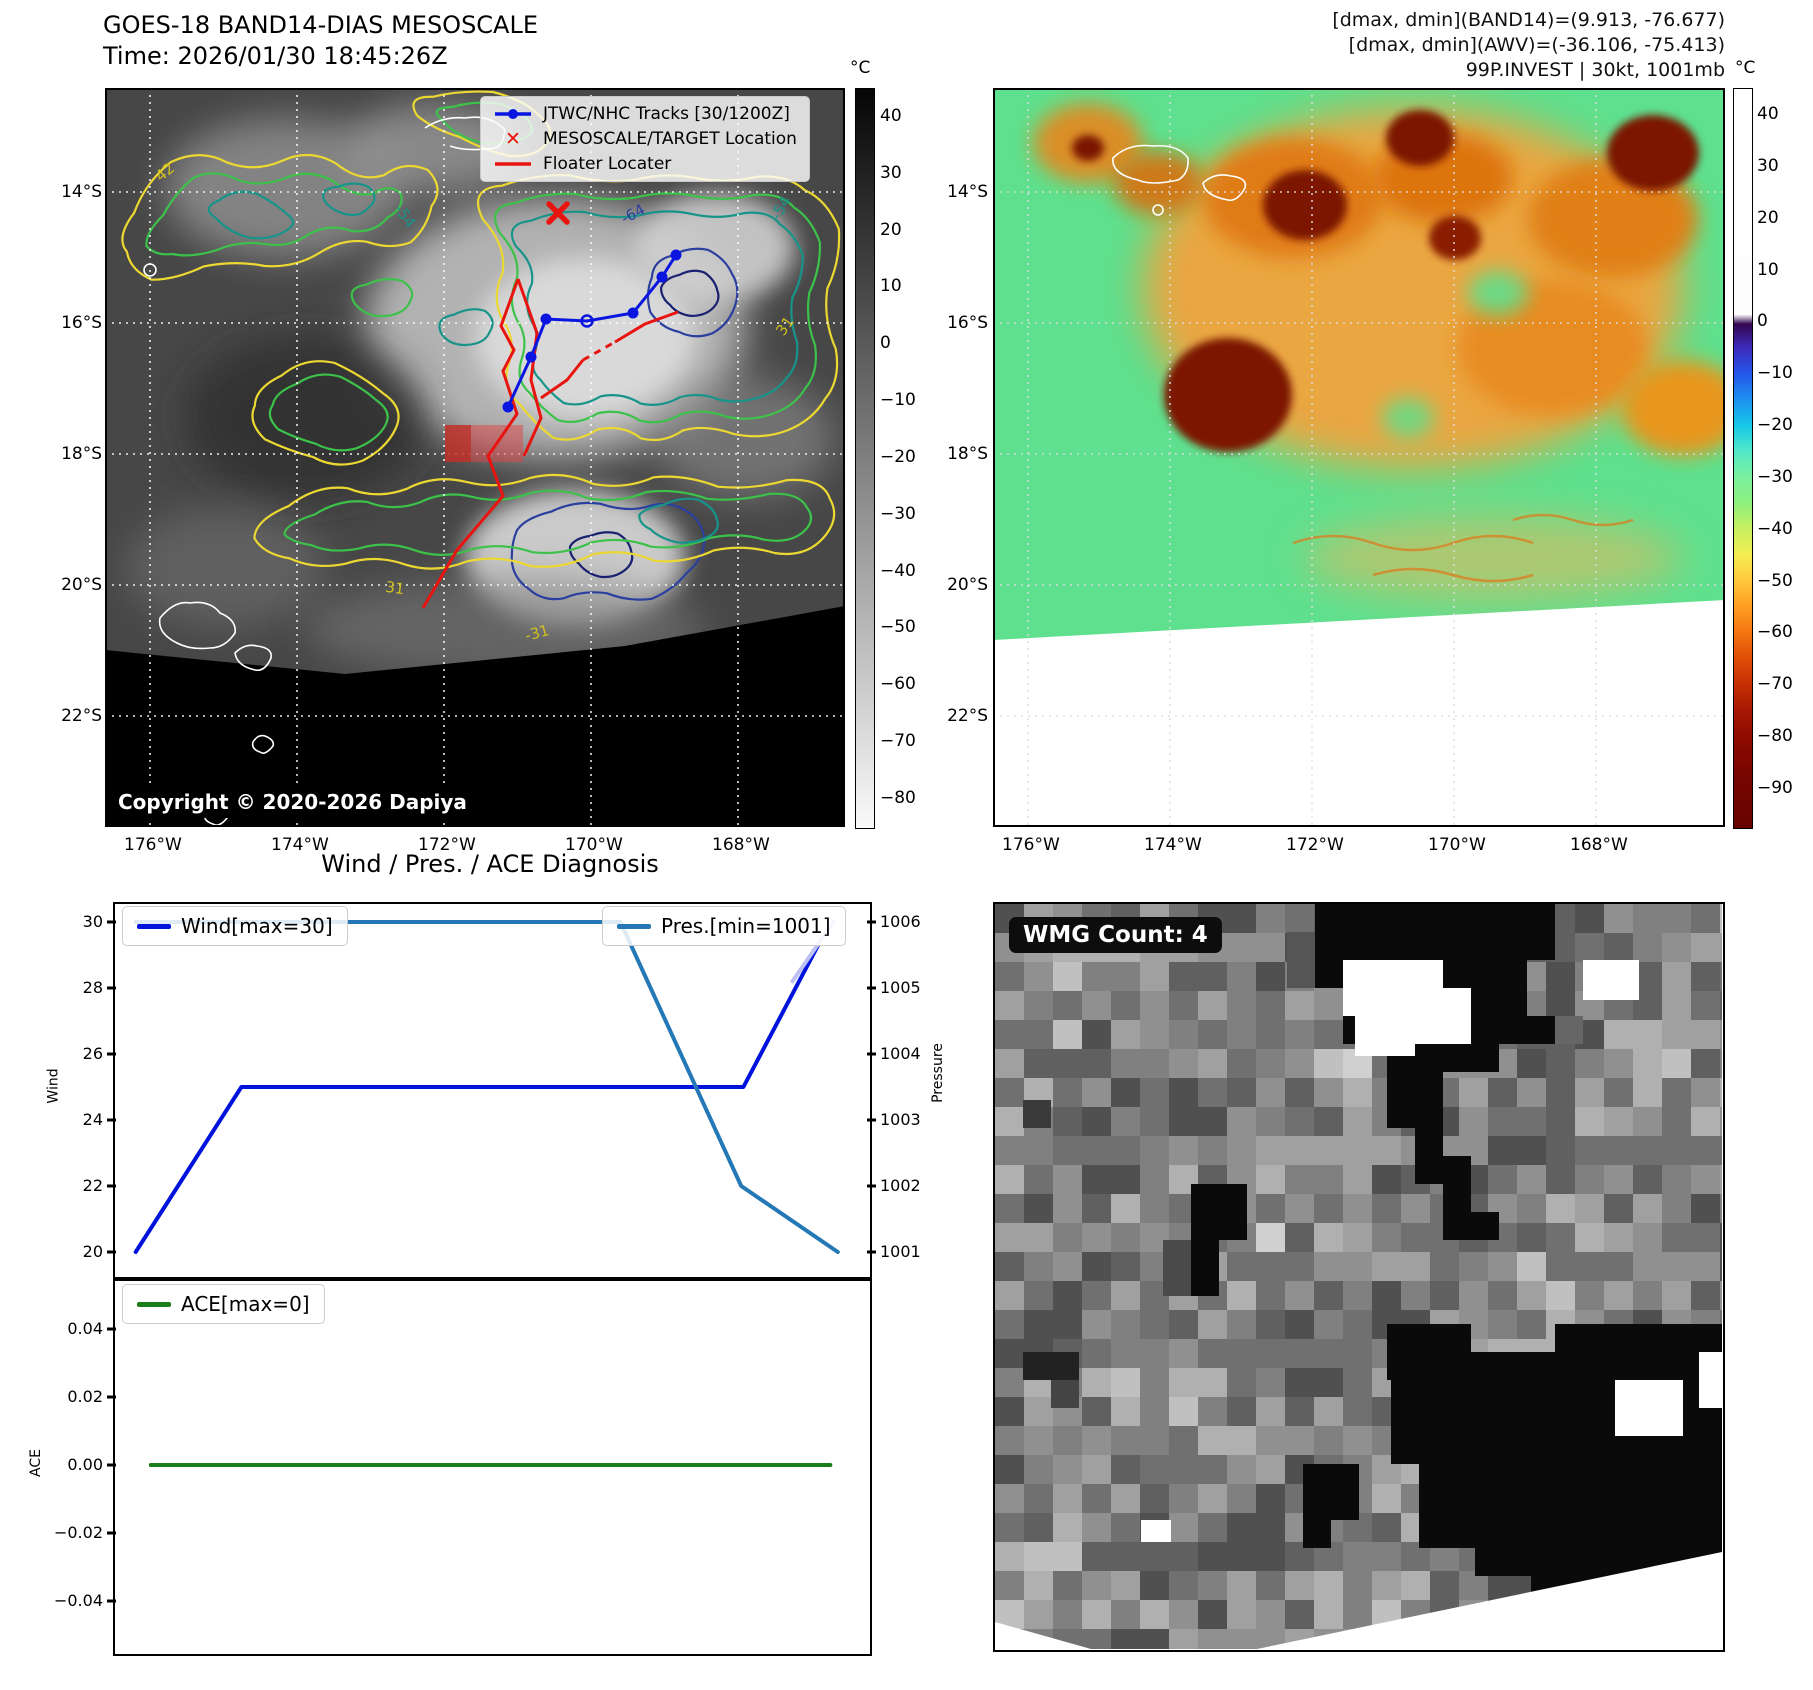 The image size is (1813, 1690). I want to click on band14-colorbar-tick: −10, so click(898, 400).